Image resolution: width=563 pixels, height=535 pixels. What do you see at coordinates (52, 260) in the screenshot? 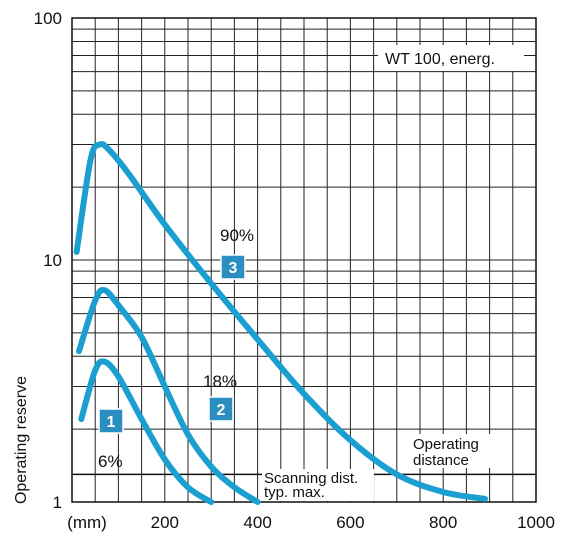
I see `y-tick-label: 10` at bounding box center [52, 260].